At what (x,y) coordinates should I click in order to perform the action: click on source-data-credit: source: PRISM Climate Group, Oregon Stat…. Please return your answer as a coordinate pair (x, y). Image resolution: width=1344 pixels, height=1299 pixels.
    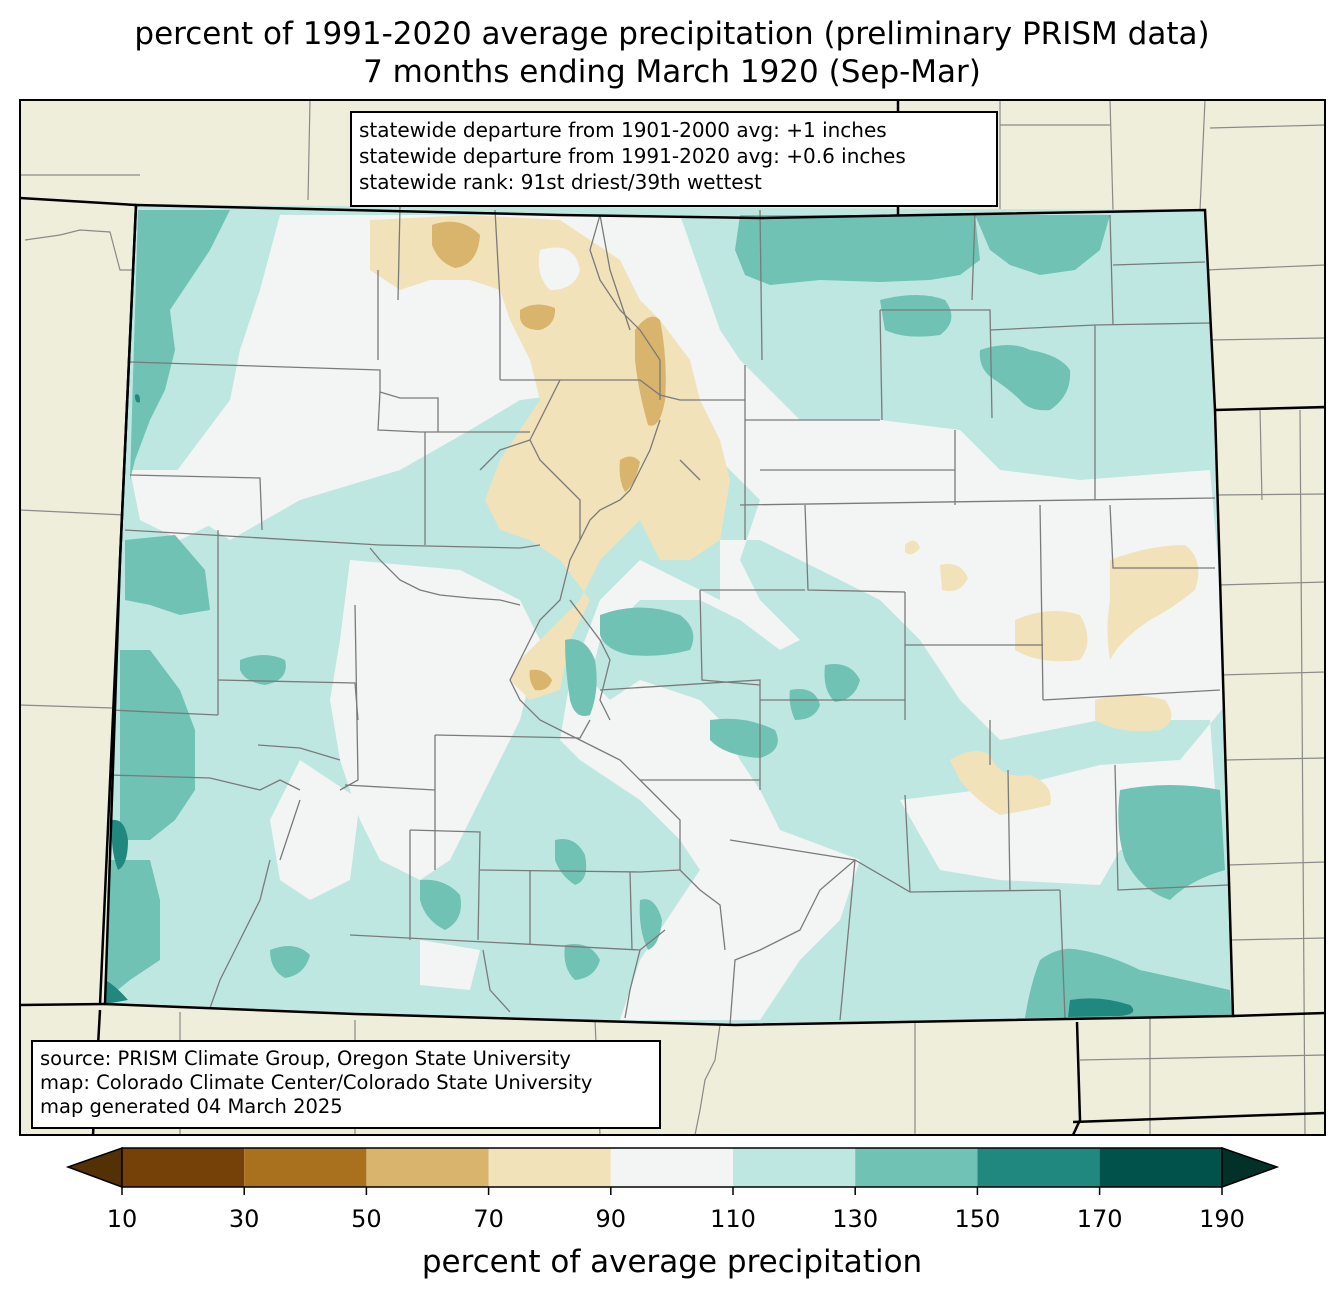
    Looking at the image, I should click on (305, 1058).